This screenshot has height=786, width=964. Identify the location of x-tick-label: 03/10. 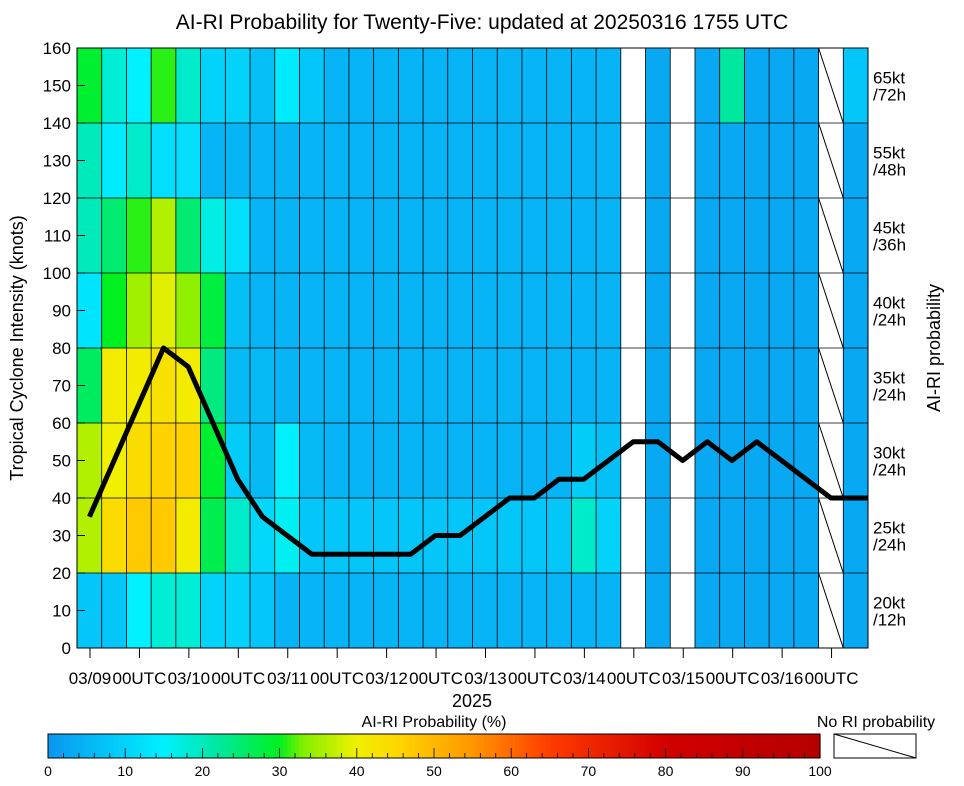
(189, 678).